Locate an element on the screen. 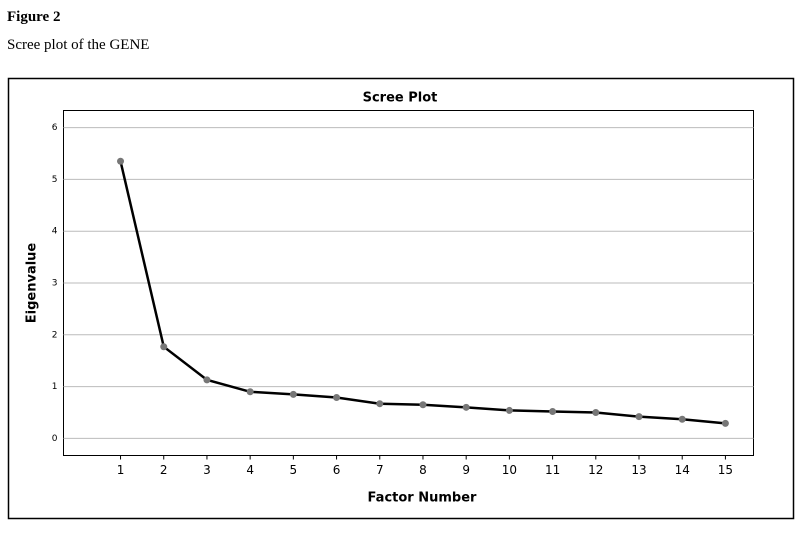  y-tick-label: 3 is located at coordinates (55, 284).